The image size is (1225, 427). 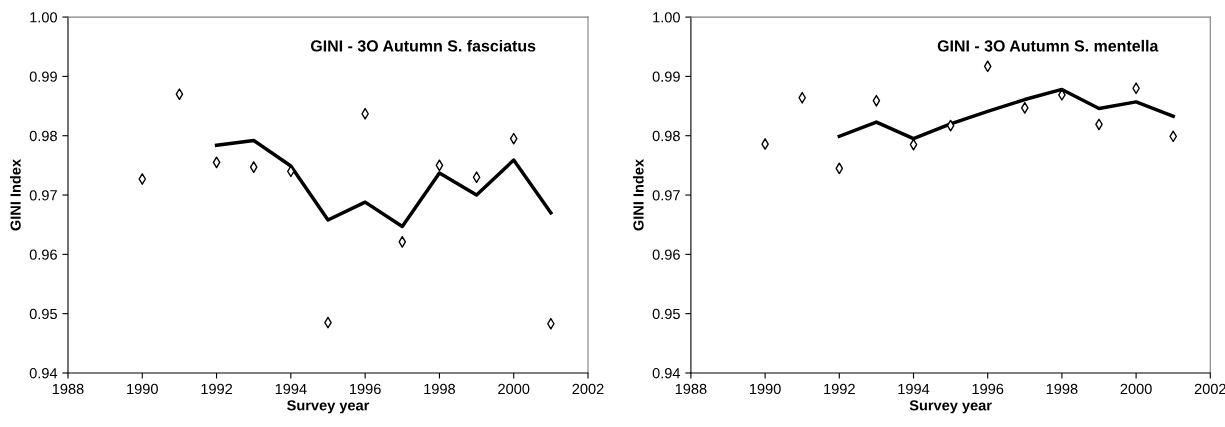 What do you see at coordinates (383, 183) in the screenshot?
I see `line-series` at bounding box center [383, 183].